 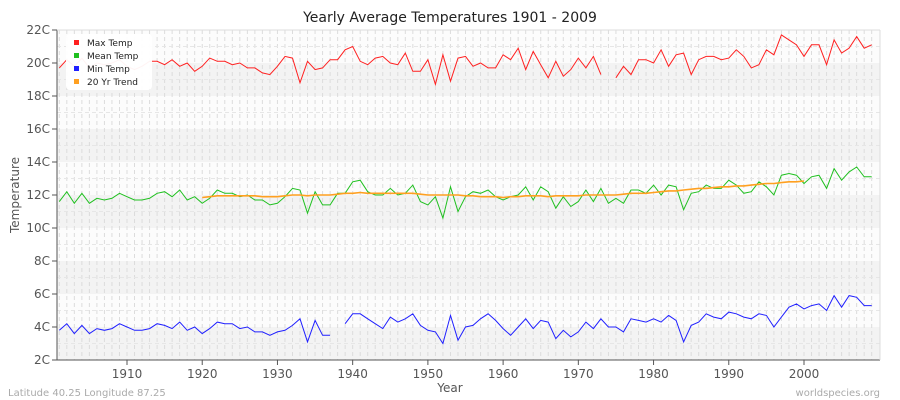 I want to click on y-tick-label: 4C, so click(x=42, y=327).